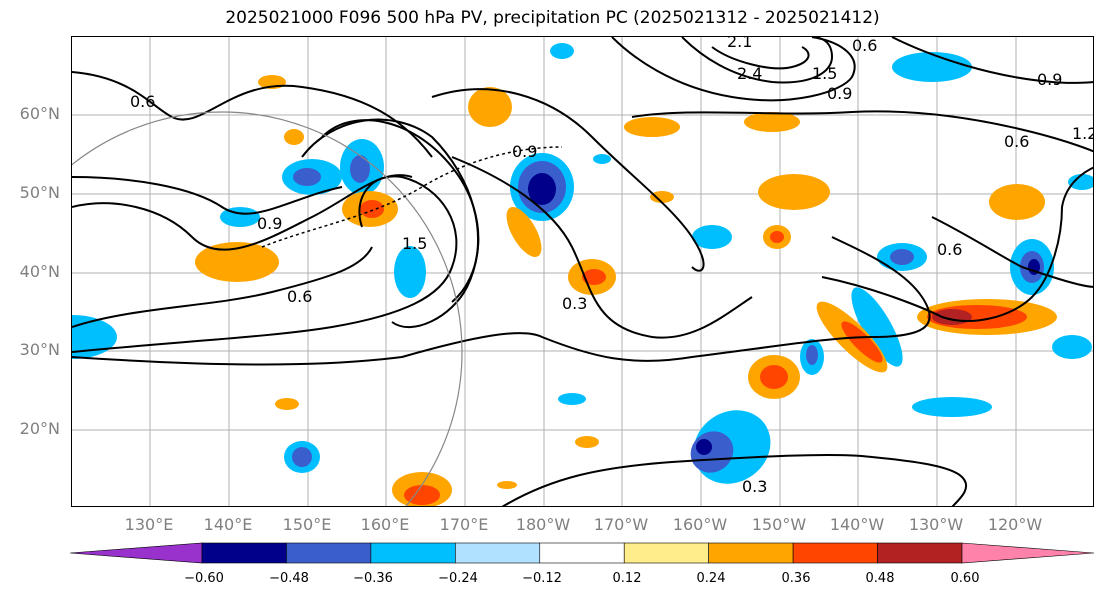 The image size is (1105, 601). Describe the element at coordinates (880, 578) in the screenshot. I see `colorbar-tick-label: 0.48` at that location.